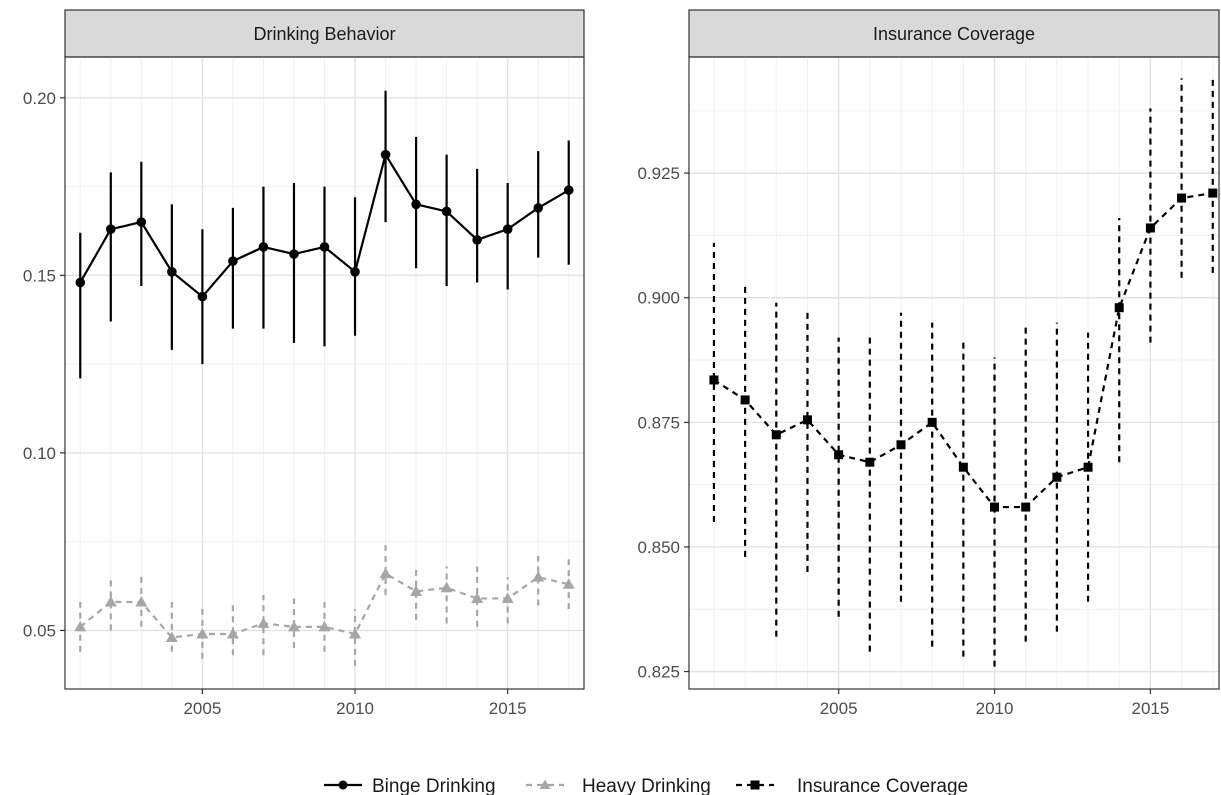 The image size is (1221, 795). What do you see at coordinates (39, 453) in the screenshot?
I see `y-tick-label-drinking: 0.10` at bounding box center [39, 453].